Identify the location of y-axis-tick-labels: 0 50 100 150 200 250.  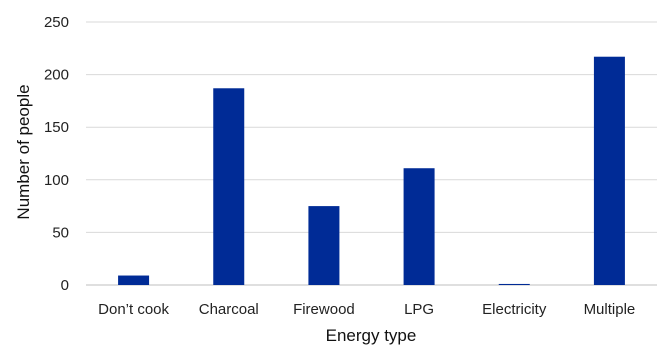
(56, 154).